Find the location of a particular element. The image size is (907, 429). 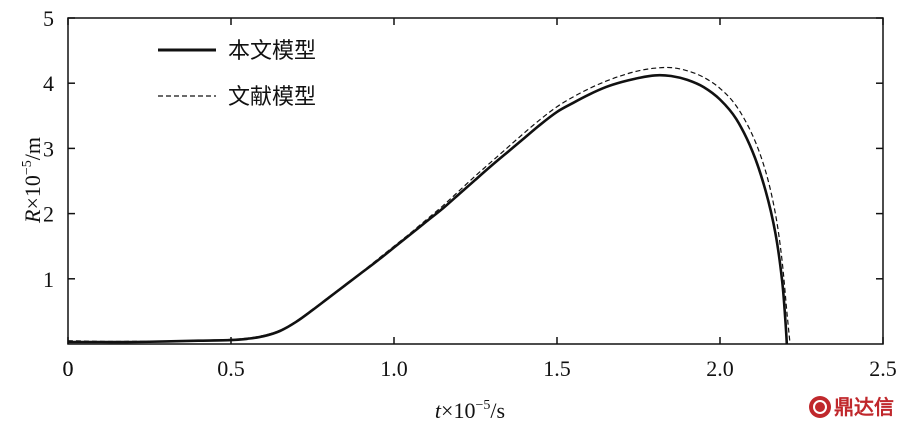

x-tick-label: 1.0 is located at coordinates (394, 368).